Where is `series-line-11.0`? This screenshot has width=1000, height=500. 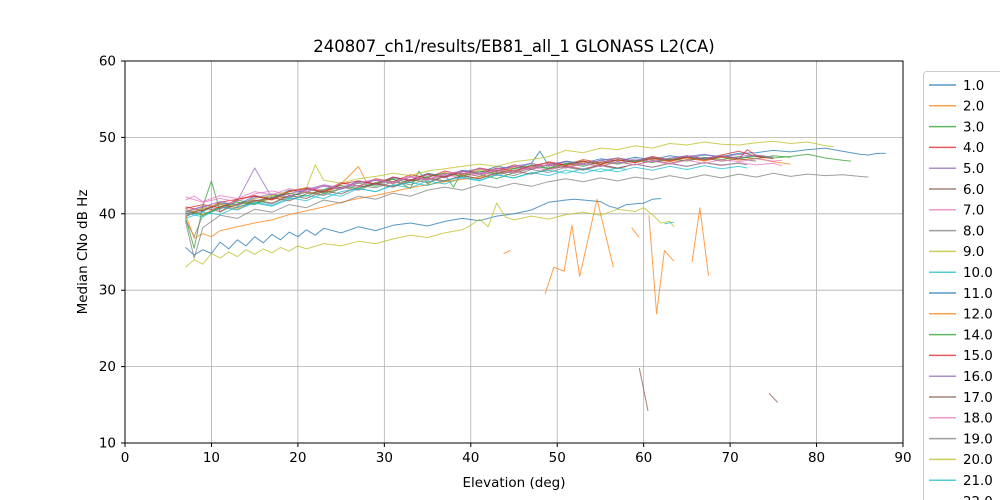 series-line-11.0 is located at coordinates (423, 227).